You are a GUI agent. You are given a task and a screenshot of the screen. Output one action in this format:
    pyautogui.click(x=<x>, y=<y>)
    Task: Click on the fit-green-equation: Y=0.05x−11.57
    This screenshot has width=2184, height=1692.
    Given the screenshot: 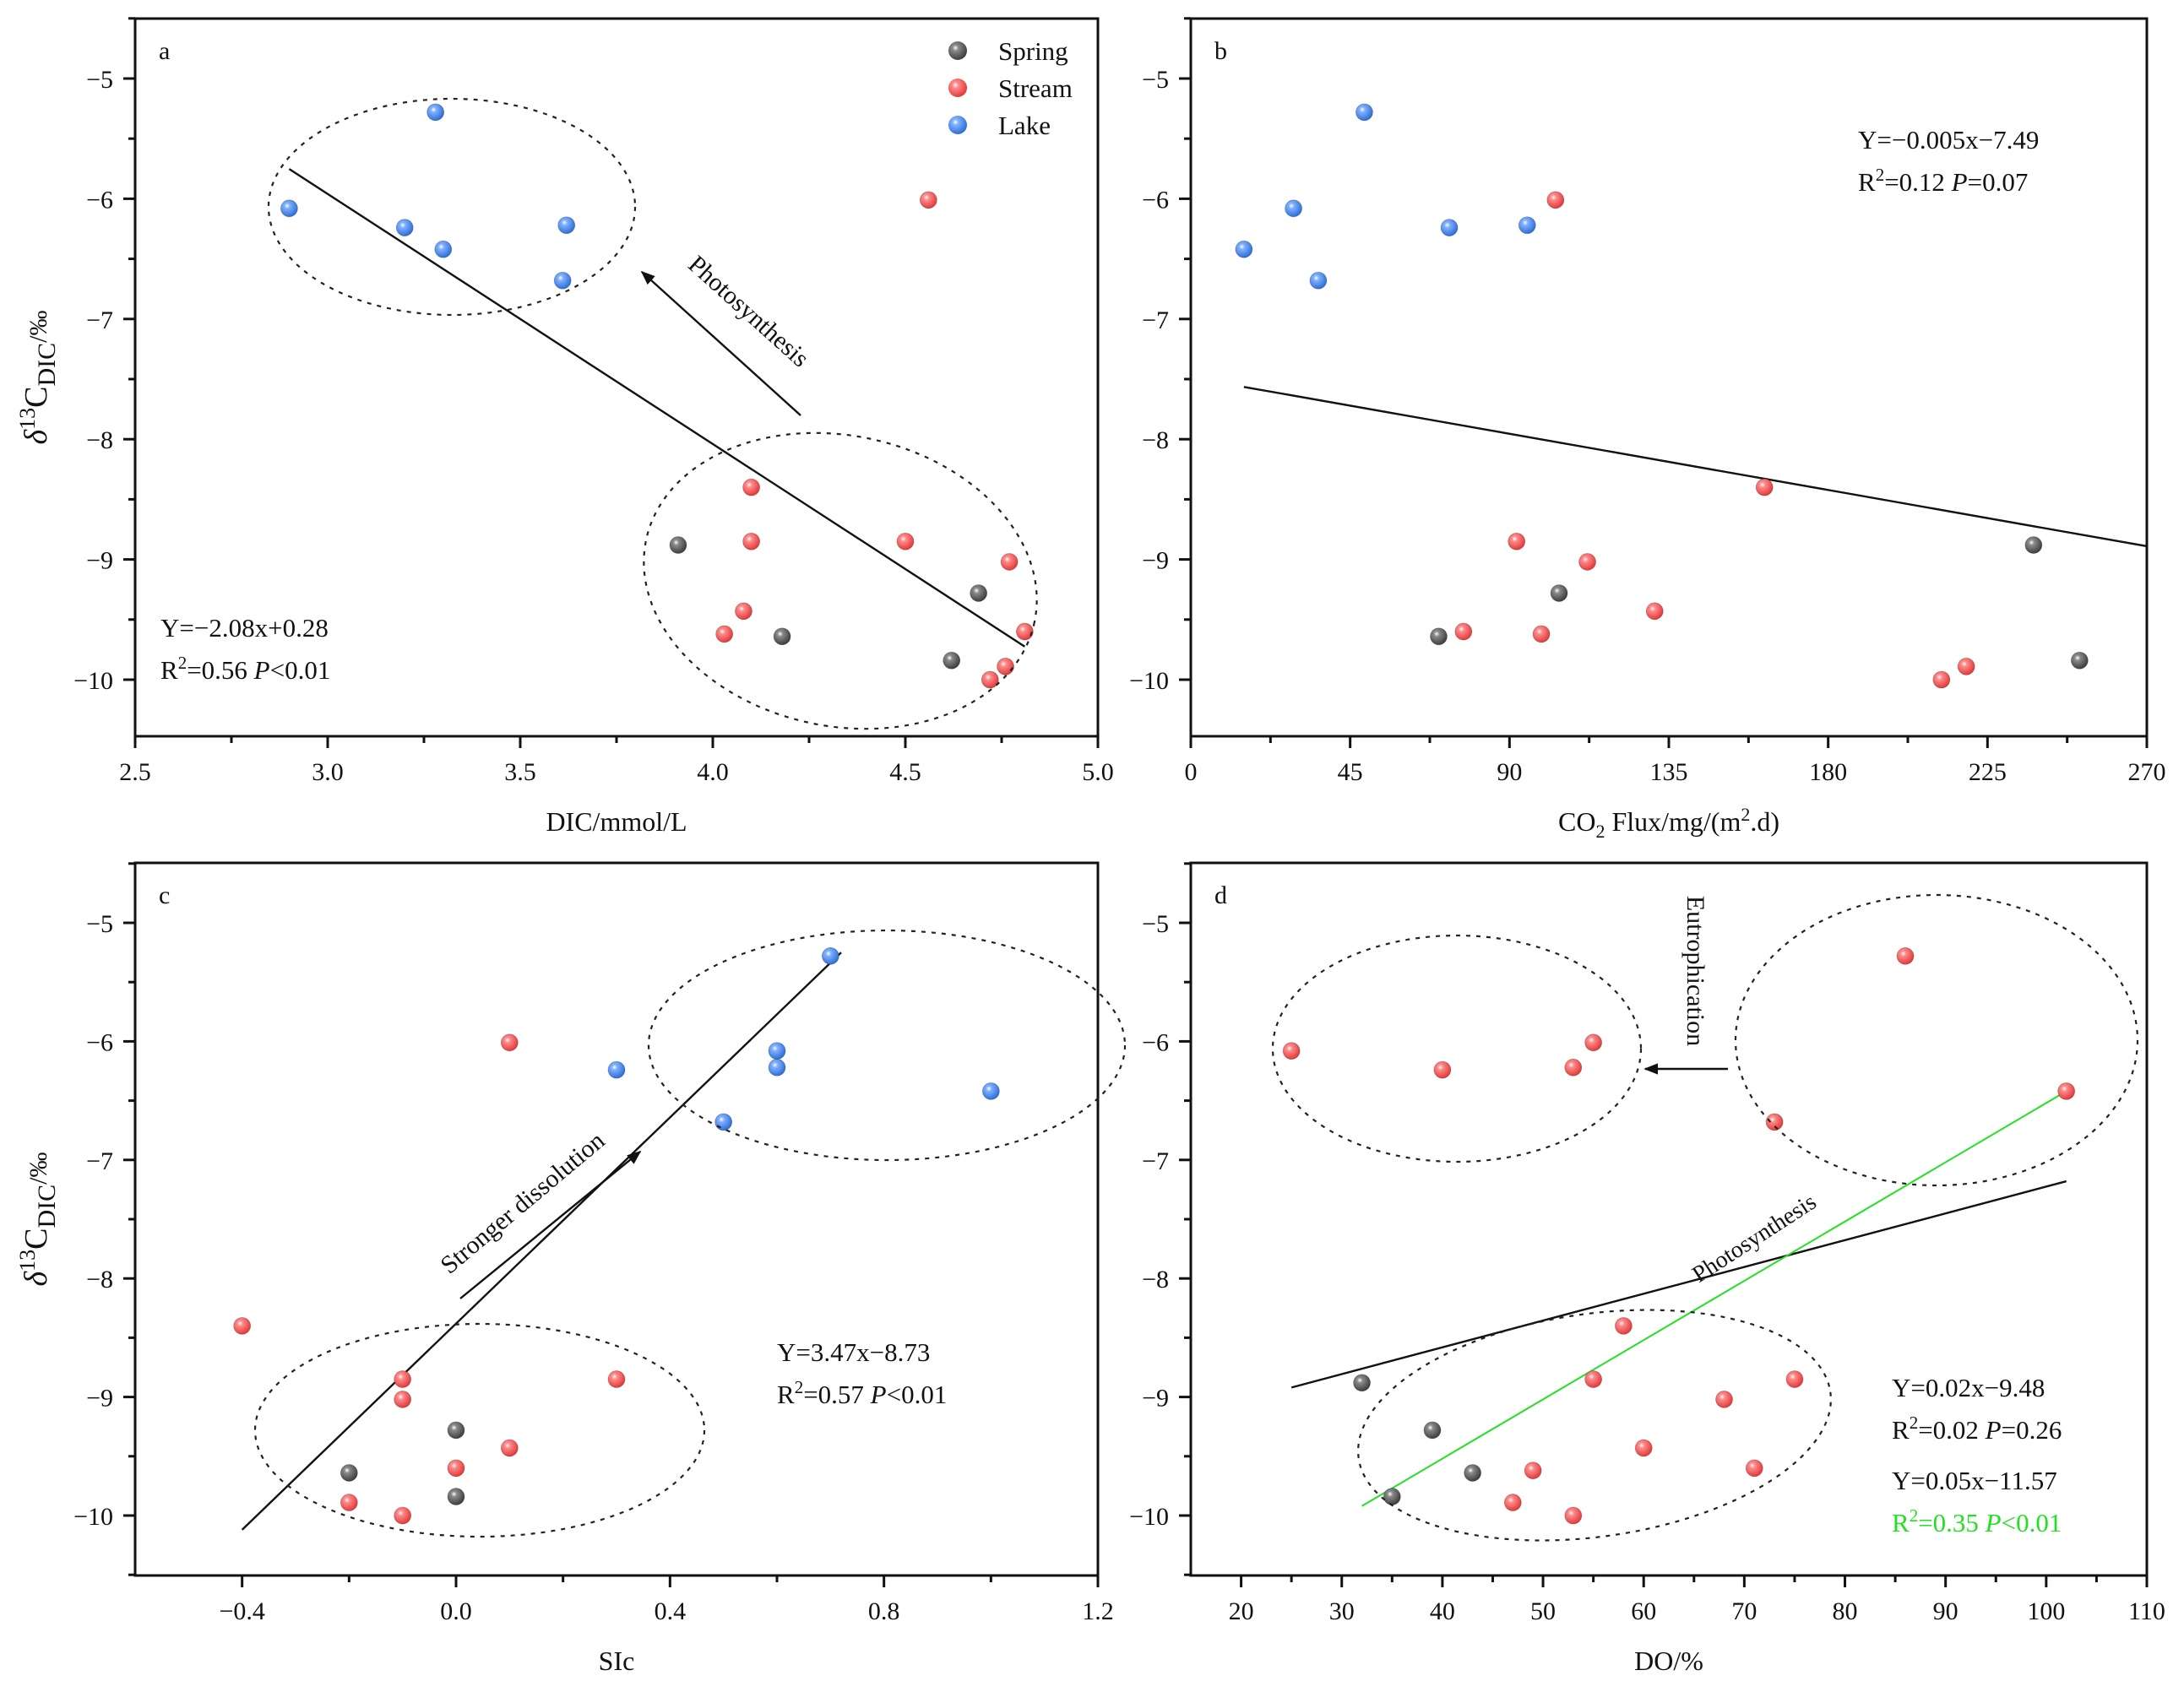 What is the action you would take?
    pyautogui.click(x=1974, y=1480)
    